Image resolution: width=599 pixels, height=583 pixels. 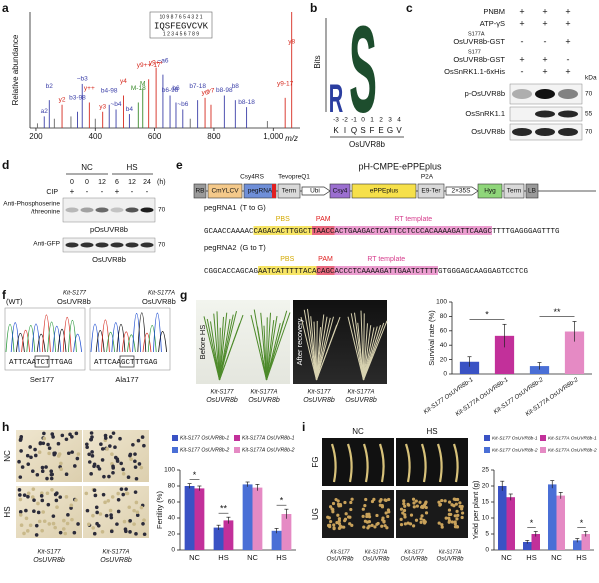 What do you see at coordinates (363, 120) in the screenshot?
I see `position-label: 0` at bounding box center [363, 120].